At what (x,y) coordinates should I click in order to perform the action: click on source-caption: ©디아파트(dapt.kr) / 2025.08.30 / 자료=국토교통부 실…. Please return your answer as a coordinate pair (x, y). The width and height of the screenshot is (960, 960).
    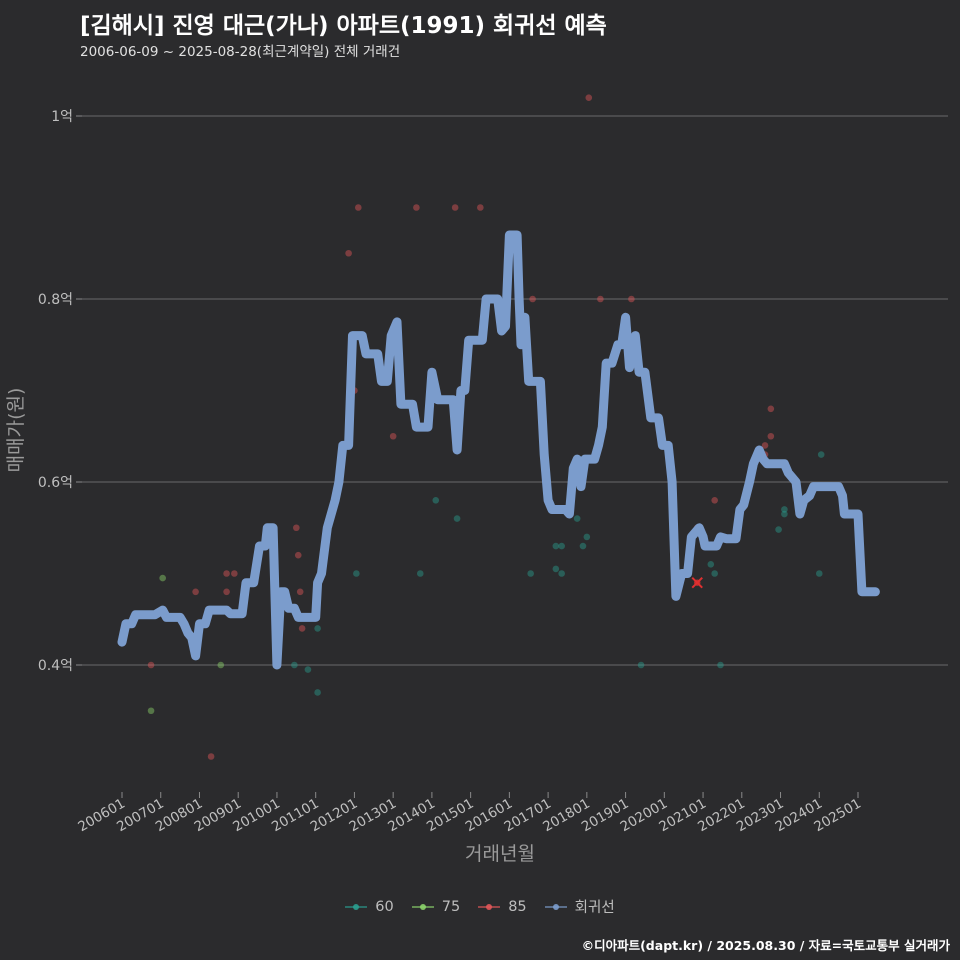
    Looking at the image, I should click on (765, 945).